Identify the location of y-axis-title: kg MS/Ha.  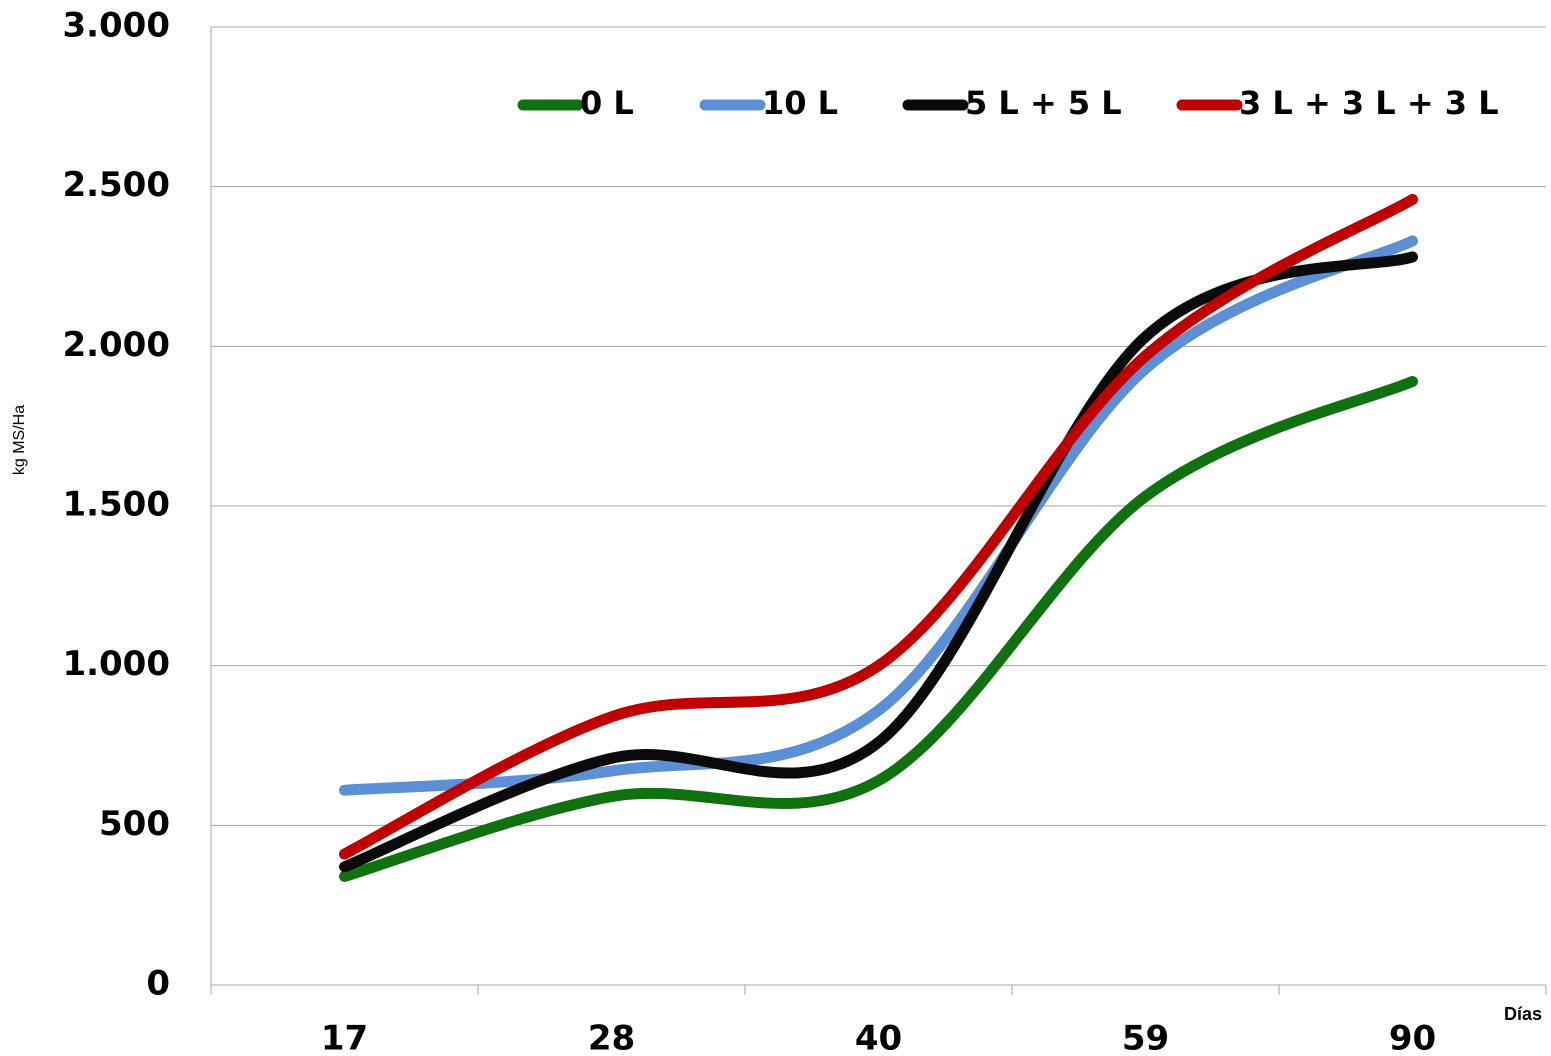
(19, 440).